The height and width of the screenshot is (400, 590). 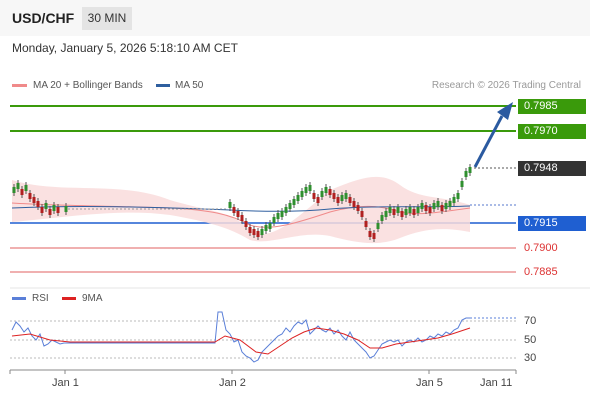 I want to click on level-label-0-7985: 0.7985, so click(x=552, y=106).